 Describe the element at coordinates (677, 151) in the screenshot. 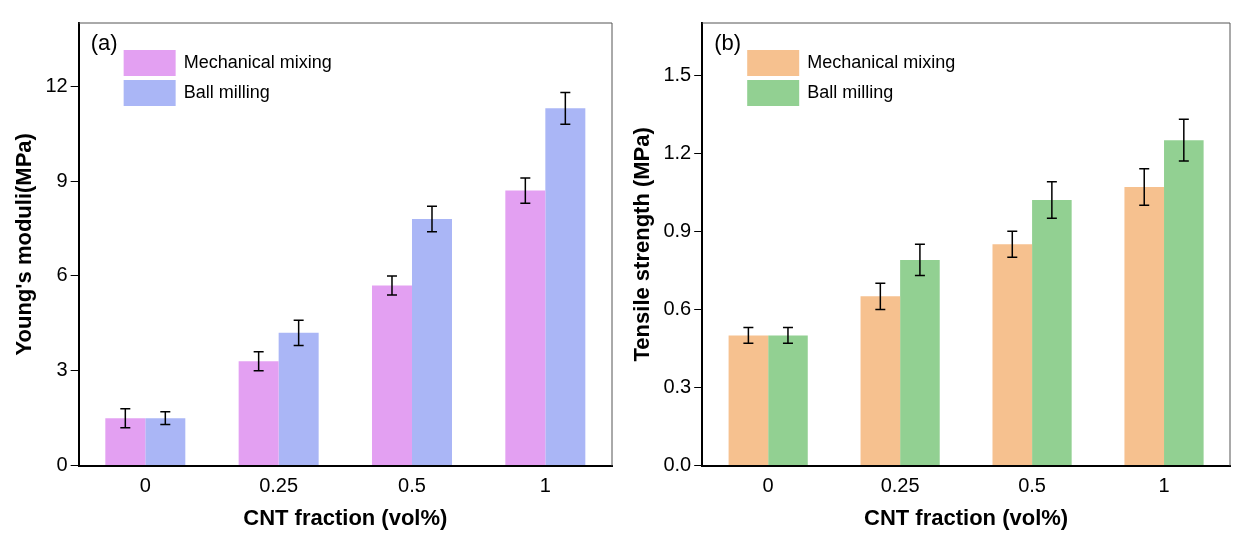

I see `y-tick-label: 1.2` at that location.